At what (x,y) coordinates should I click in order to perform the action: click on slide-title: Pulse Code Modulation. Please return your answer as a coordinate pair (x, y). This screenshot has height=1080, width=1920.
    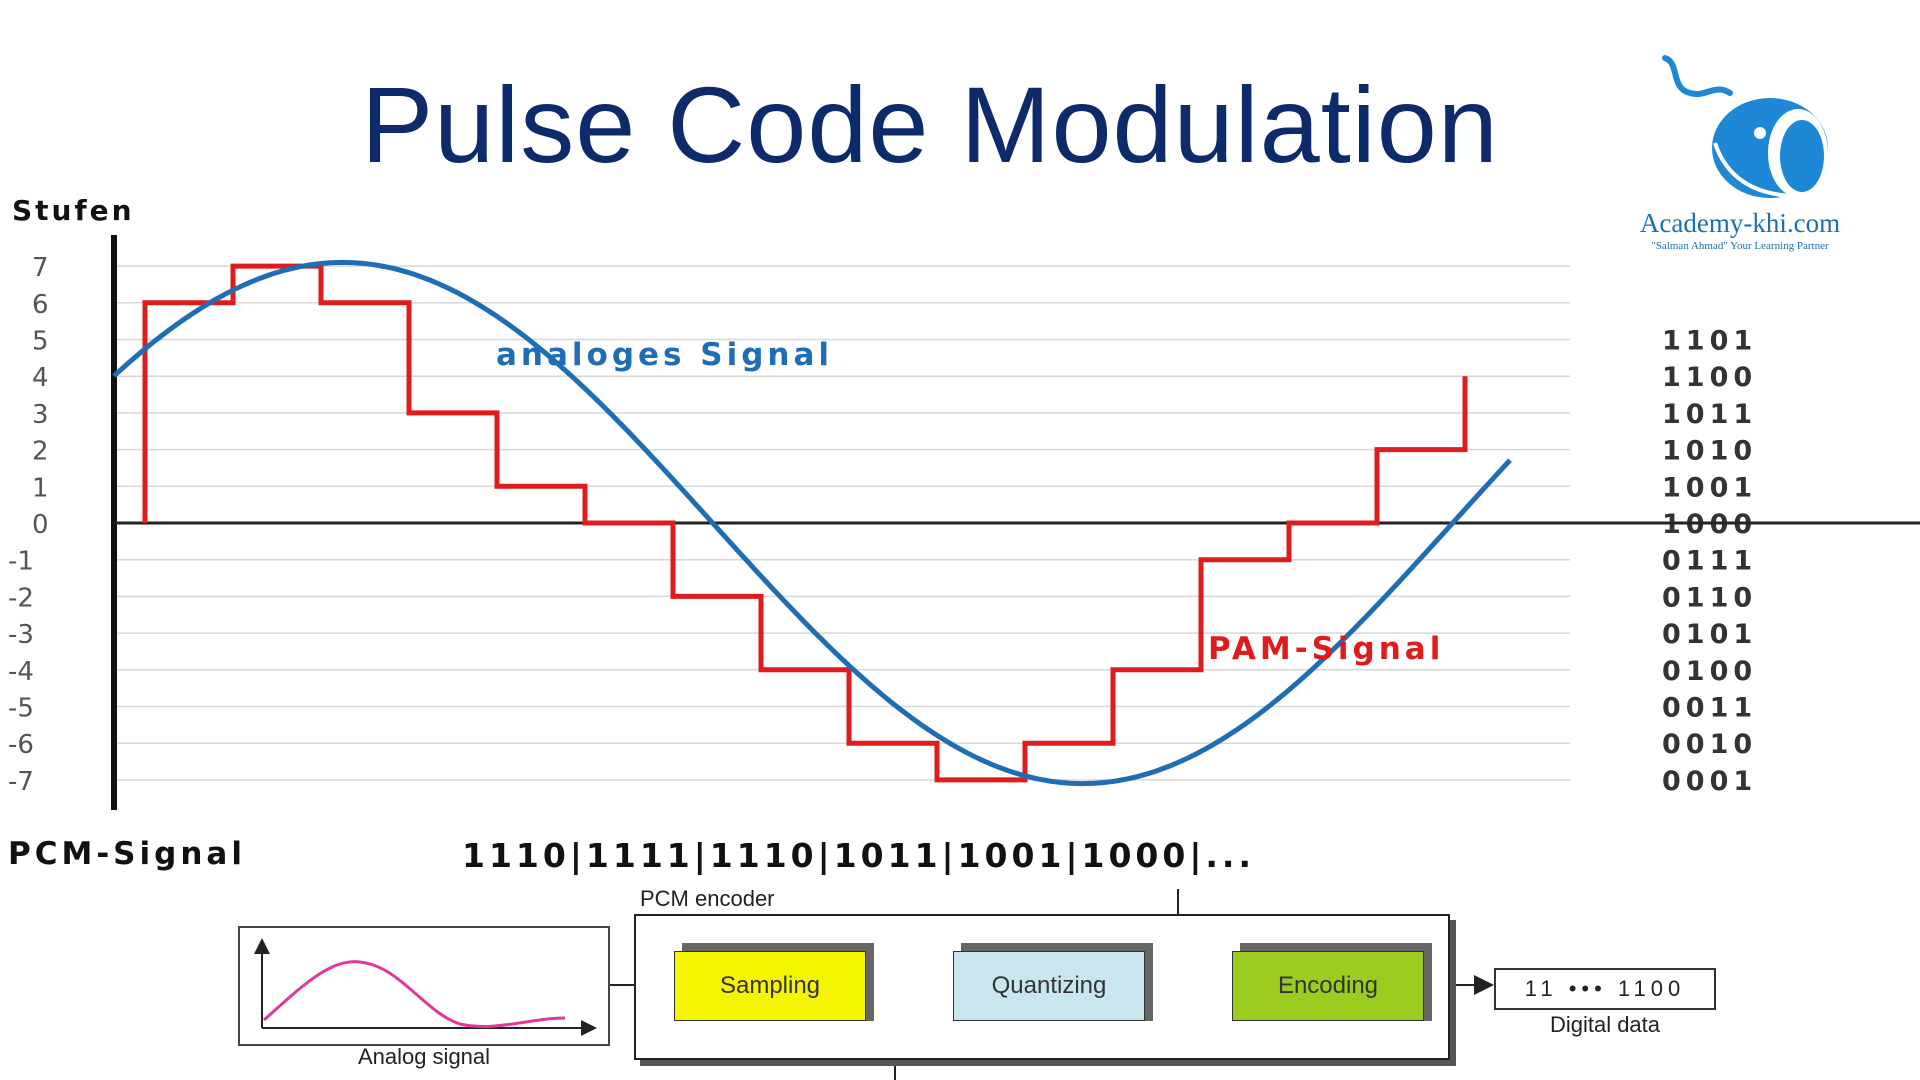
    Looking at the image, I should click on (930, 124).